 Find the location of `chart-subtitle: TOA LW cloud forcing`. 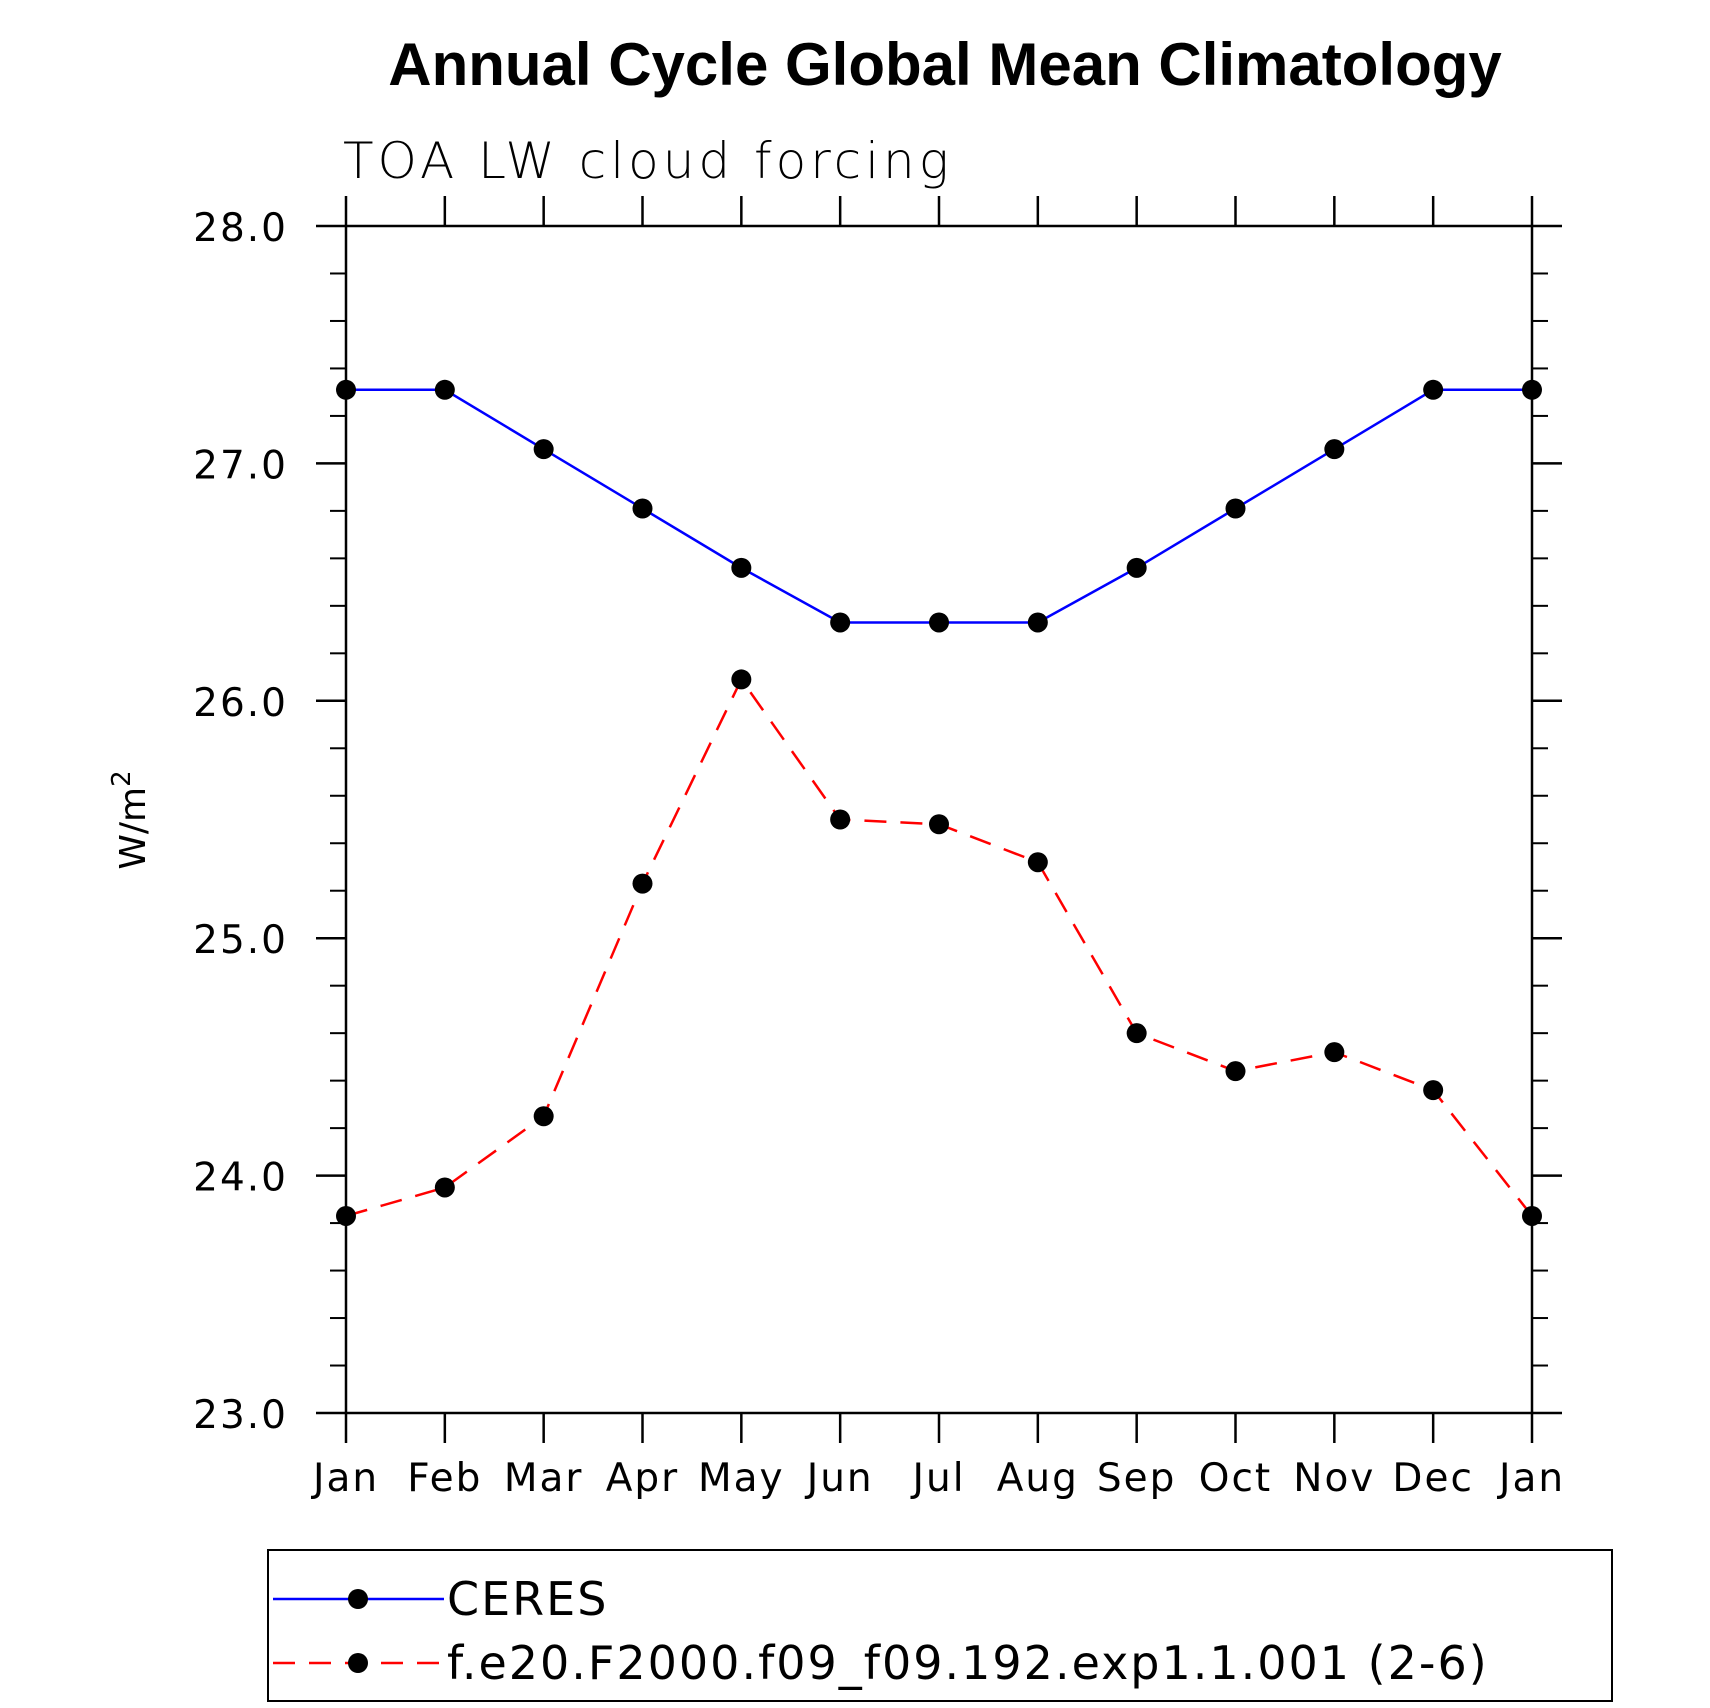

chart-subtitle: TOA LW cloud forcing is located at coordinates (648, 161).